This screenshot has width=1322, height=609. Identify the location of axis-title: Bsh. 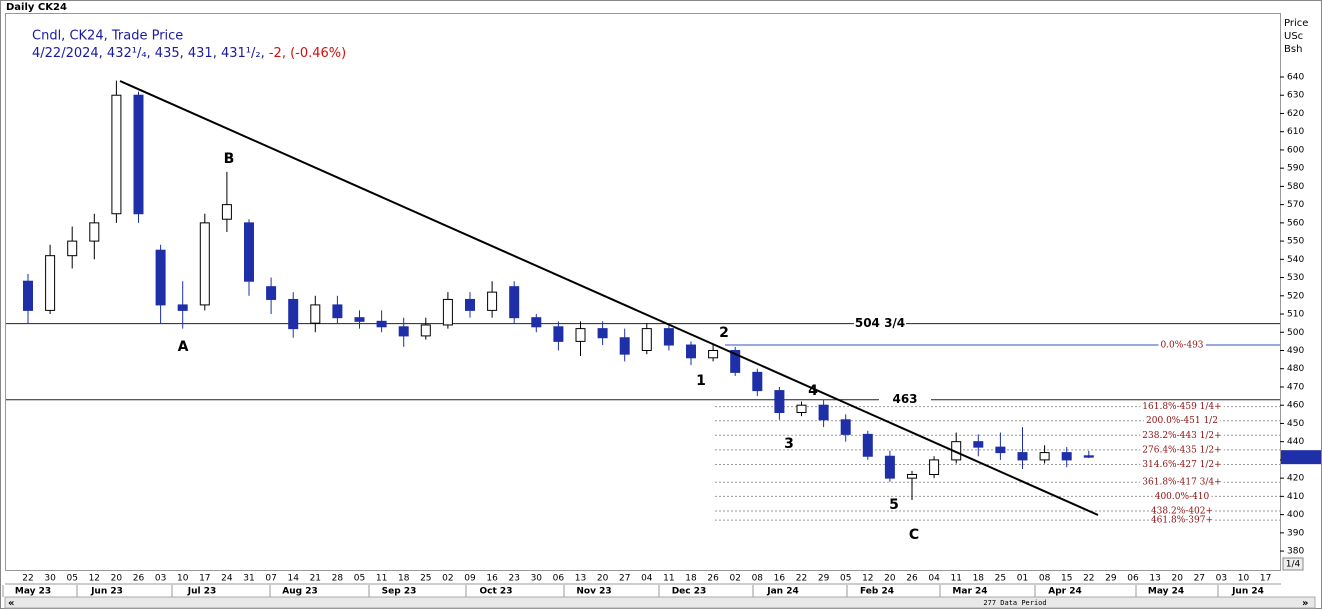
(1293, 49).